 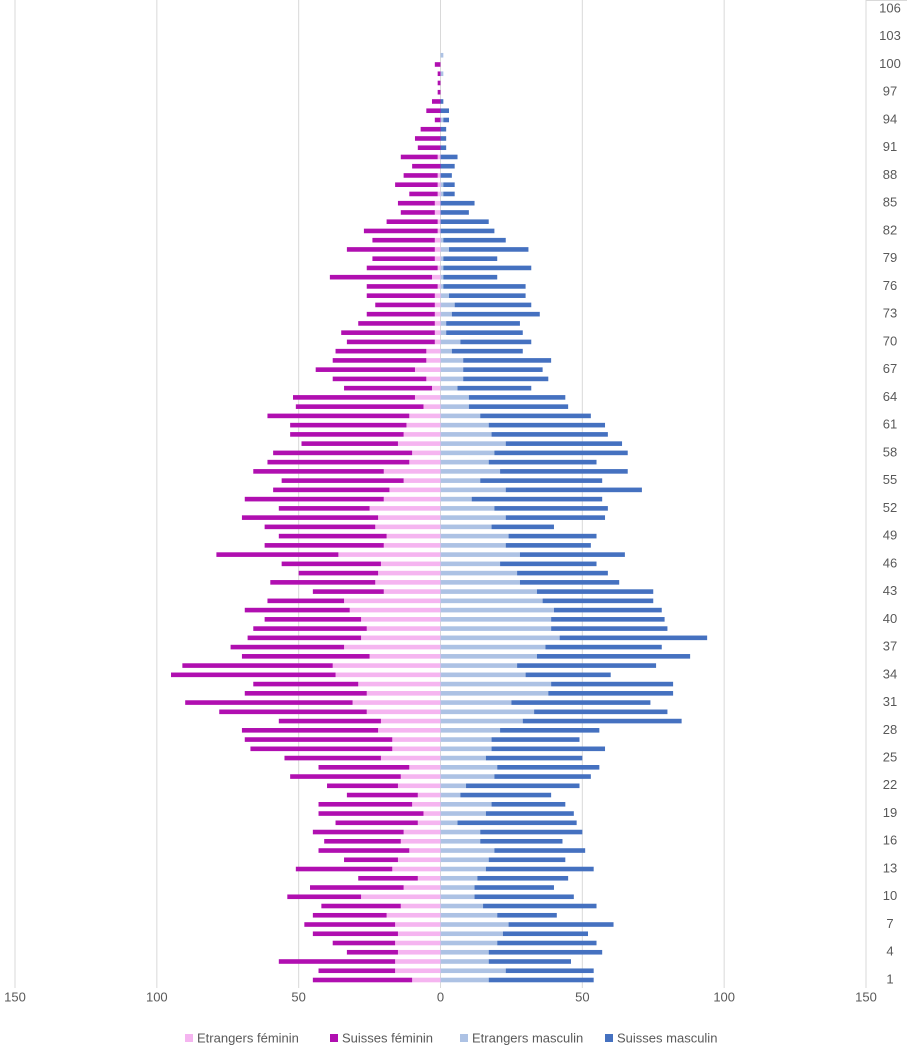 I want to click on y-tick-label: 1, so click(x=889, y=978).